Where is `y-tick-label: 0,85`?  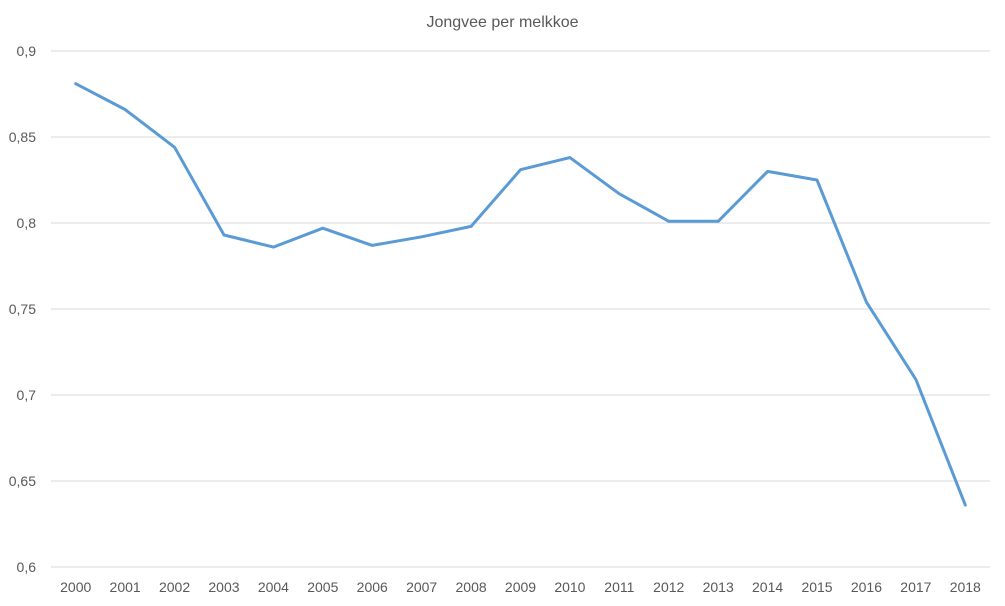
y-tick-label: 0,85 is located at coordinates (22, 137).